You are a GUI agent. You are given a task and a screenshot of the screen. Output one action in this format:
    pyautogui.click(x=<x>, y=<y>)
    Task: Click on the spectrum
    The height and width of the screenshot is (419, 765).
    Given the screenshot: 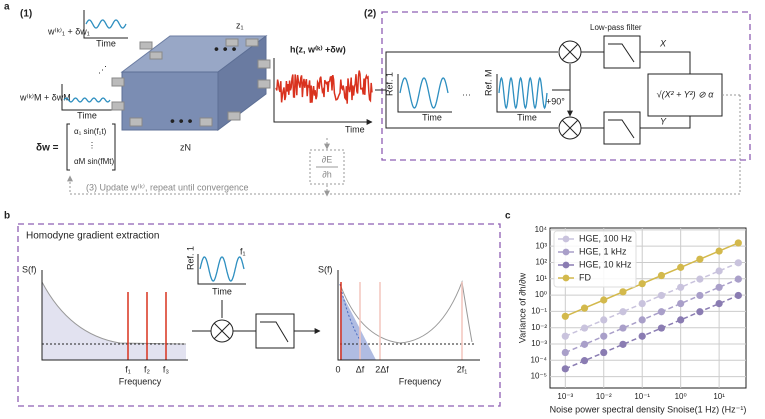 What is the action you would take?
    pyautogui.click(x=406, y=312)
    